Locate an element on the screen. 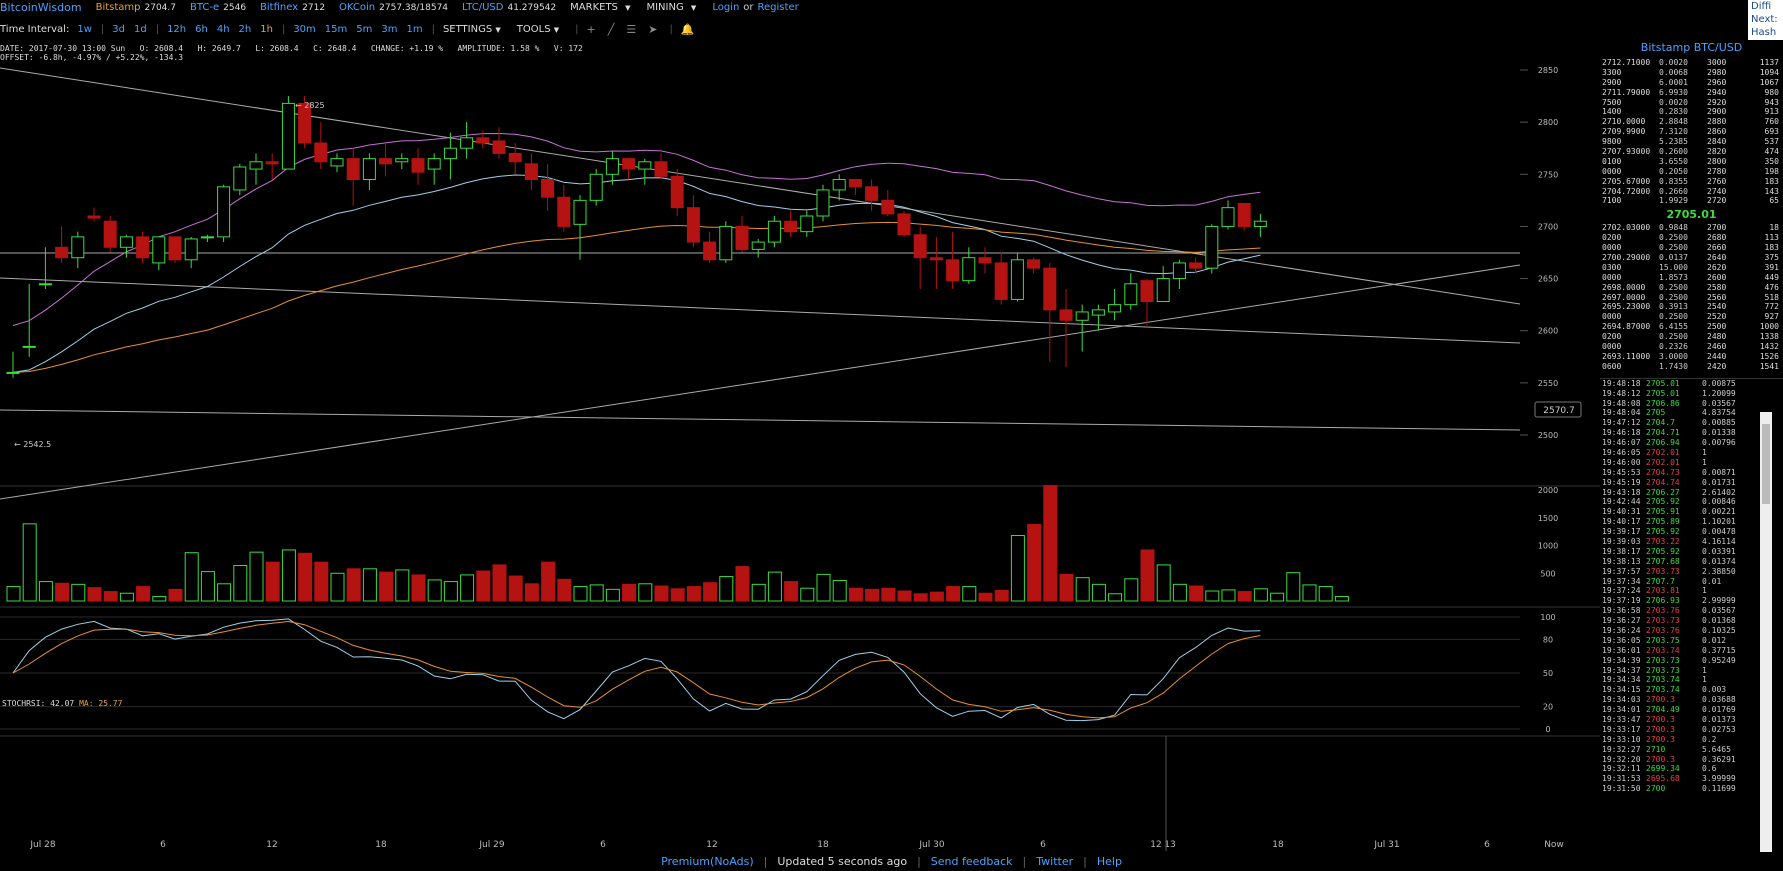  markets-menu: MARKETS ▼ is located at coordinates (602, 7).